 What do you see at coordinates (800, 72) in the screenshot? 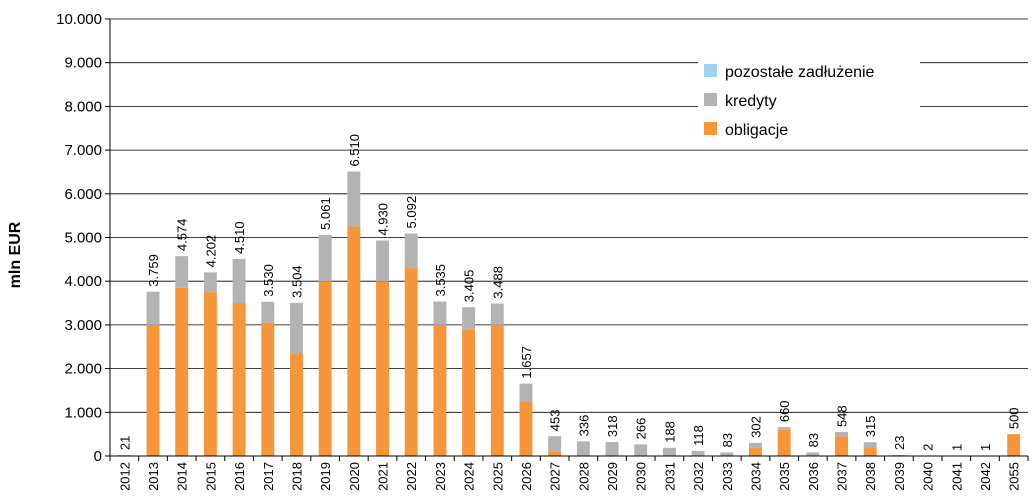
I see `legend-label: pozostałe zadłużenie` at bounding box center [800, 72].